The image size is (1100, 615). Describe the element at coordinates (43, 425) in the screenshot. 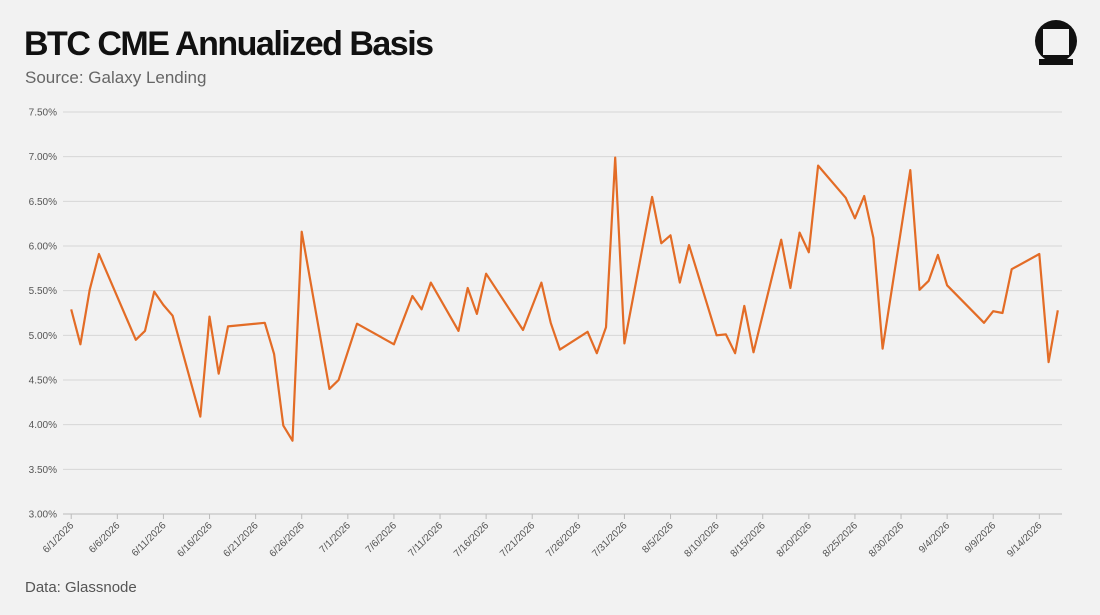

I see `y-tick-label: 4.00%` at that location.